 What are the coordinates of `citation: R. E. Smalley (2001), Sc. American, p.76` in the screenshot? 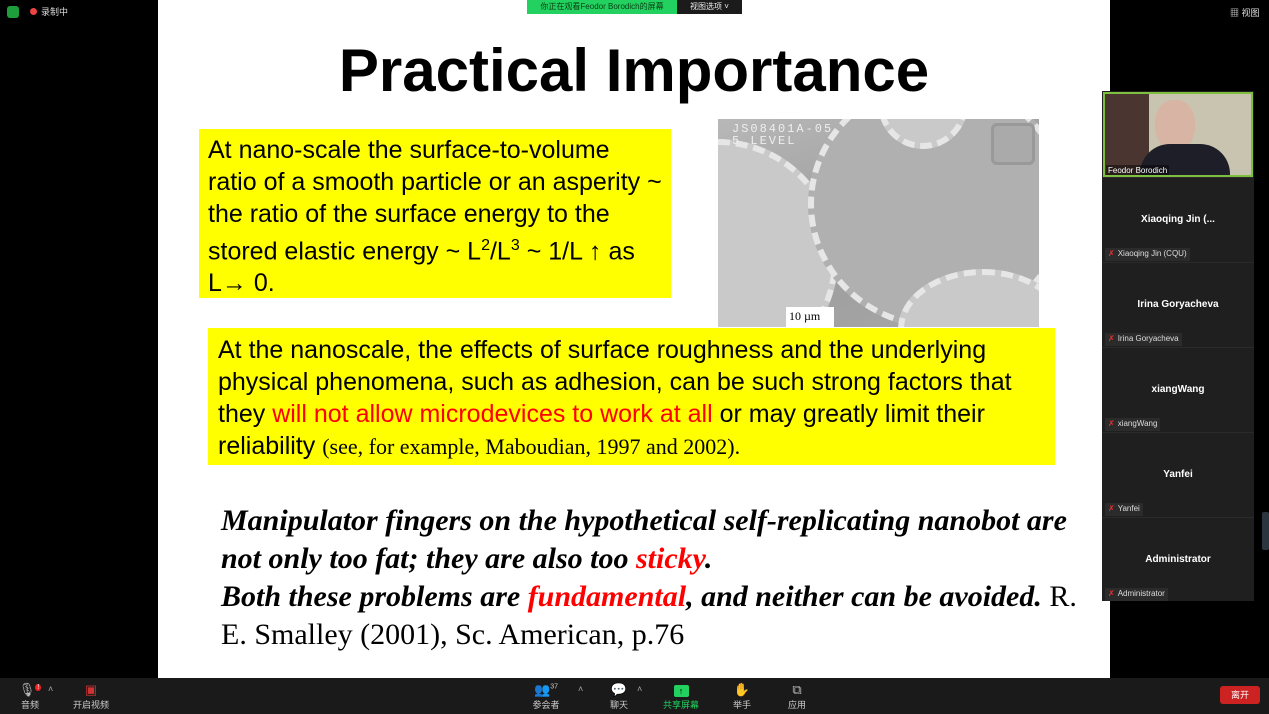 It's located at (649, 615).